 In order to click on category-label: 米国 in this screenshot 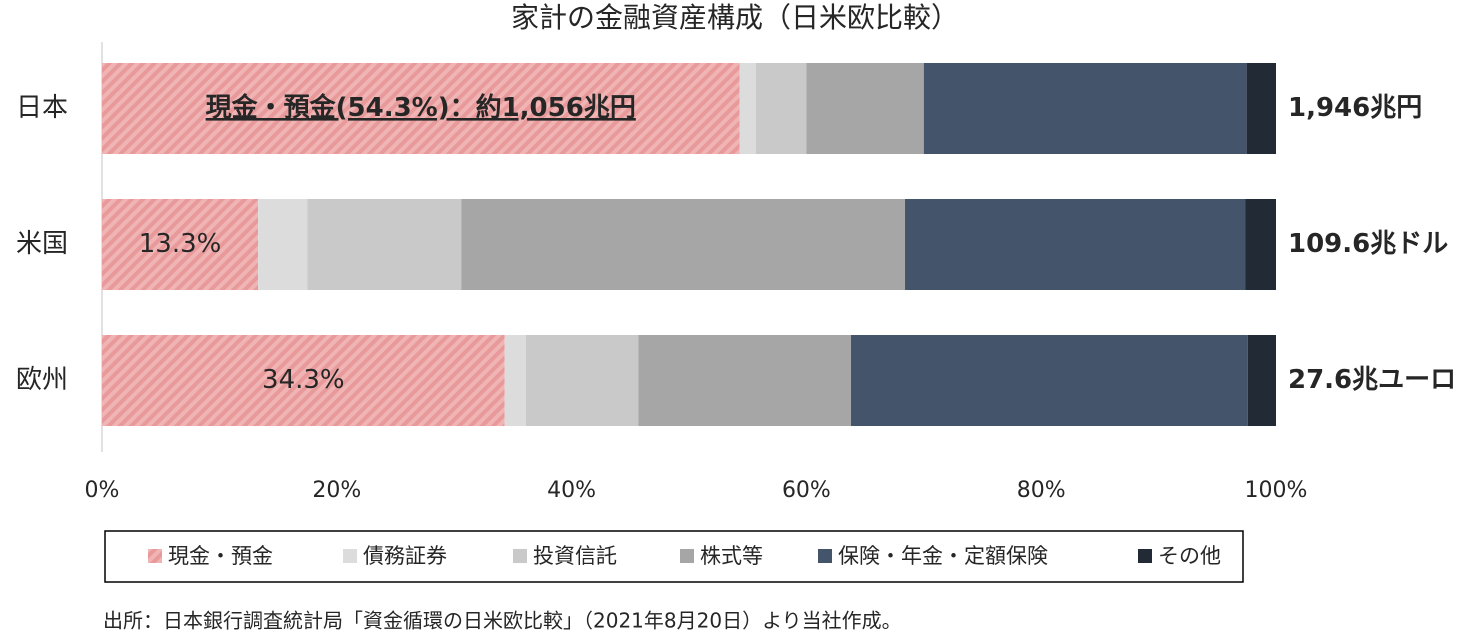, I will do `click(42, 244)`.